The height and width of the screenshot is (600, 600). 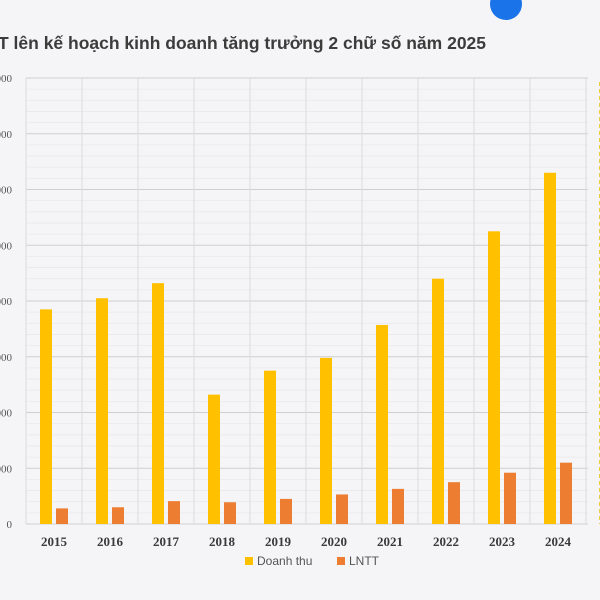 What do you see at coordinates (284, 561) in the screenshot?
I see `legend-label: Doanh thu` at bounding box center [284, 561].